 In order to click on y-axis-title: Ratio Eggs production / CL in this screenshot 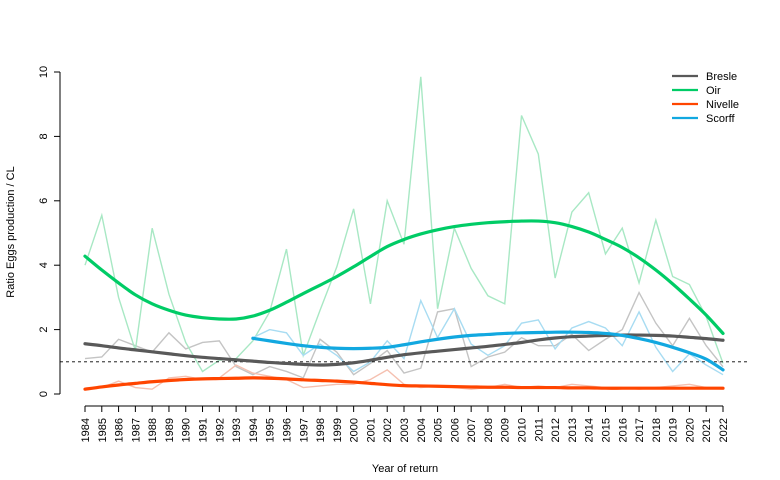, I will do `click(11, 231)`.